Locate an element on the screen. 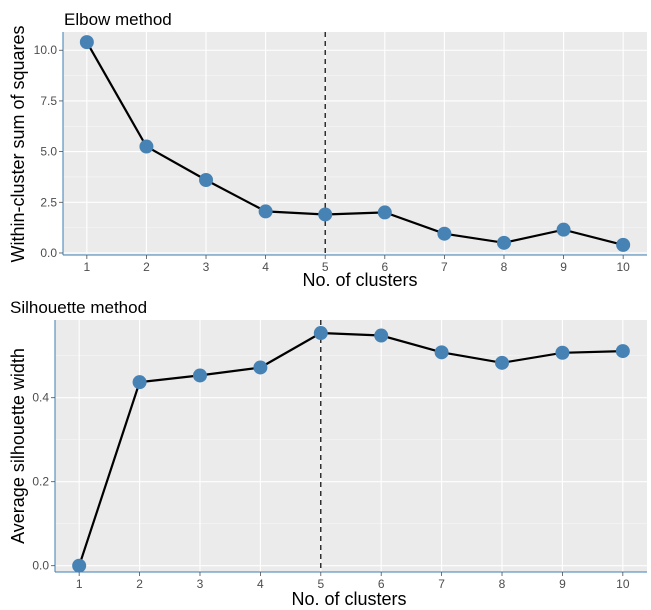 The height and width of the screenshot is (610, 651). elbow-x-tick-label: 9 is located at coordinates (563, 267).